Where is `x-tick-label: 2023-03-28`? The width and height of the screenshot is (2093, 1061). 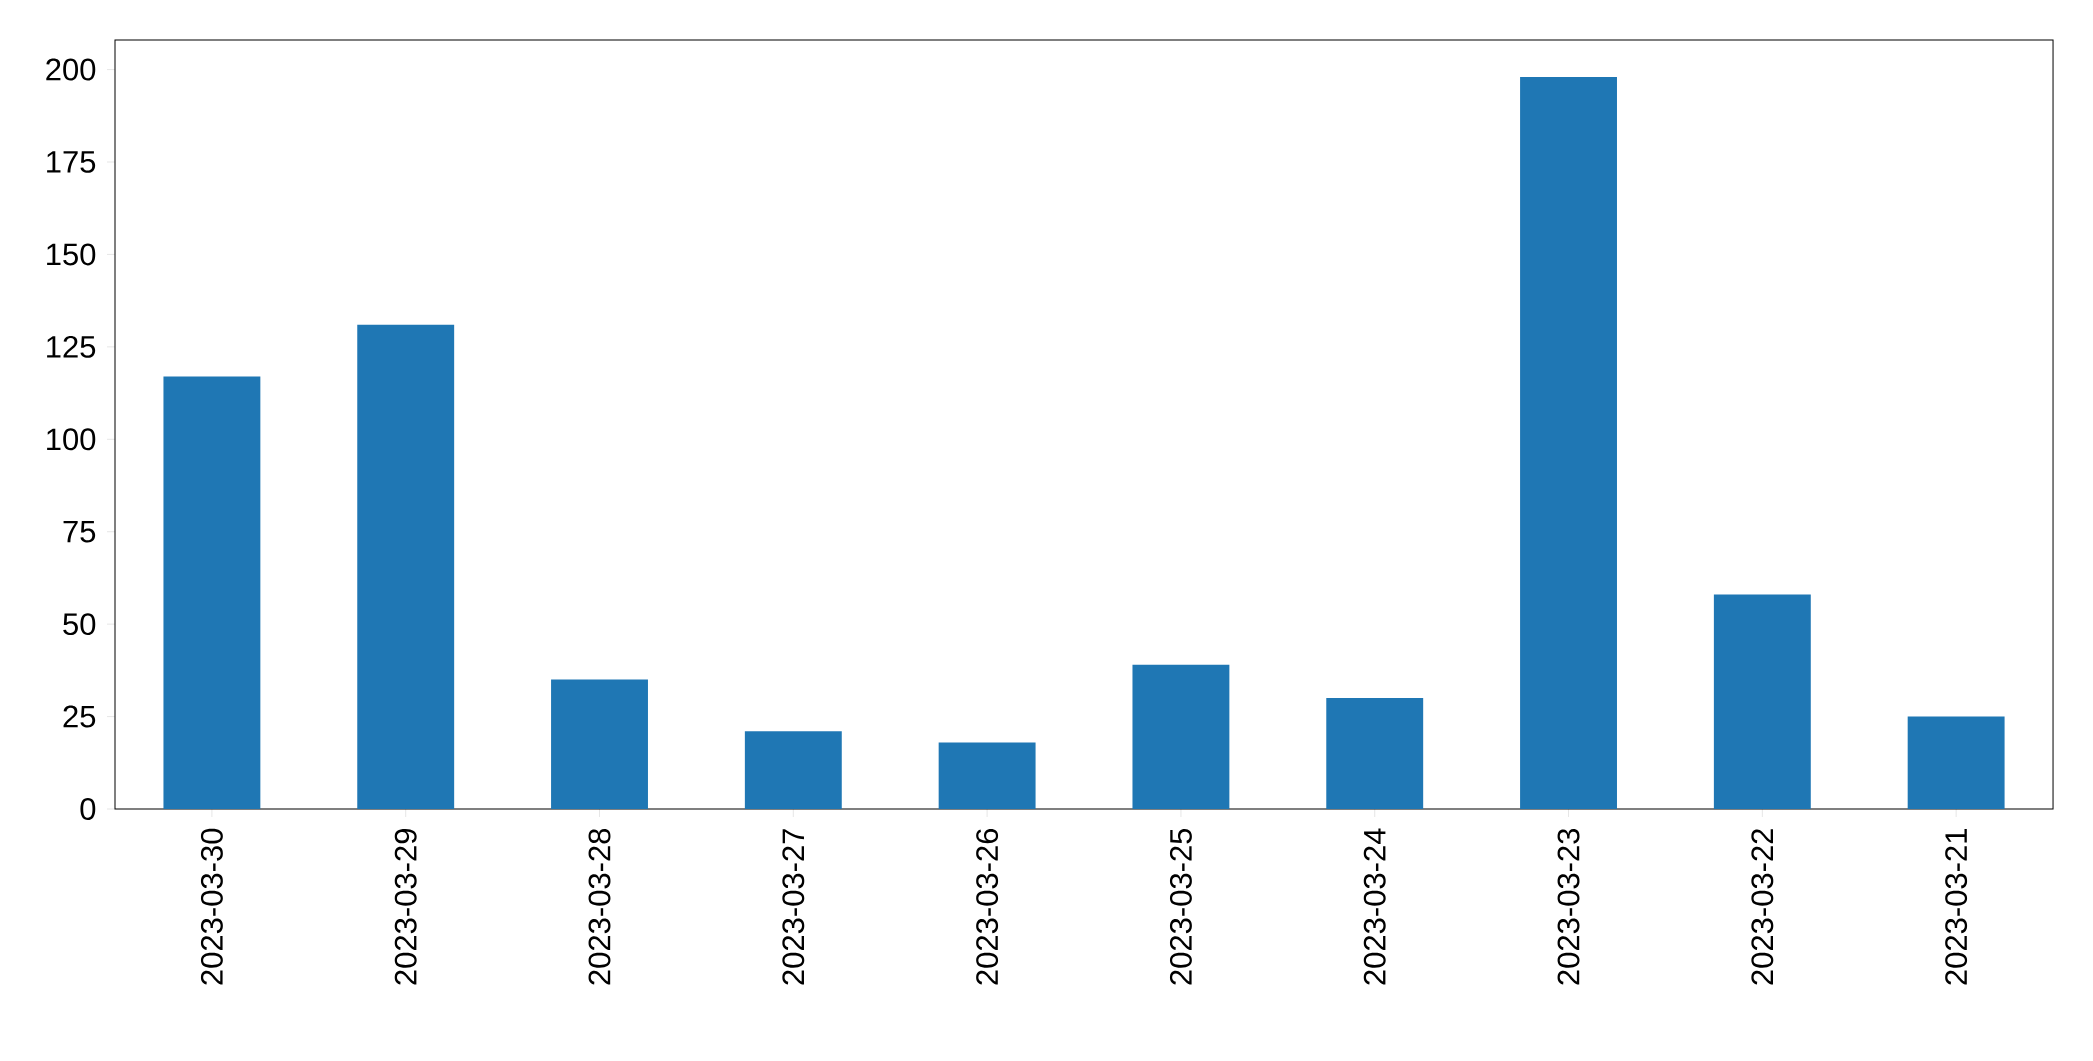
x-tick-label: 2023-03-28 is located at coordinates (599, 906).